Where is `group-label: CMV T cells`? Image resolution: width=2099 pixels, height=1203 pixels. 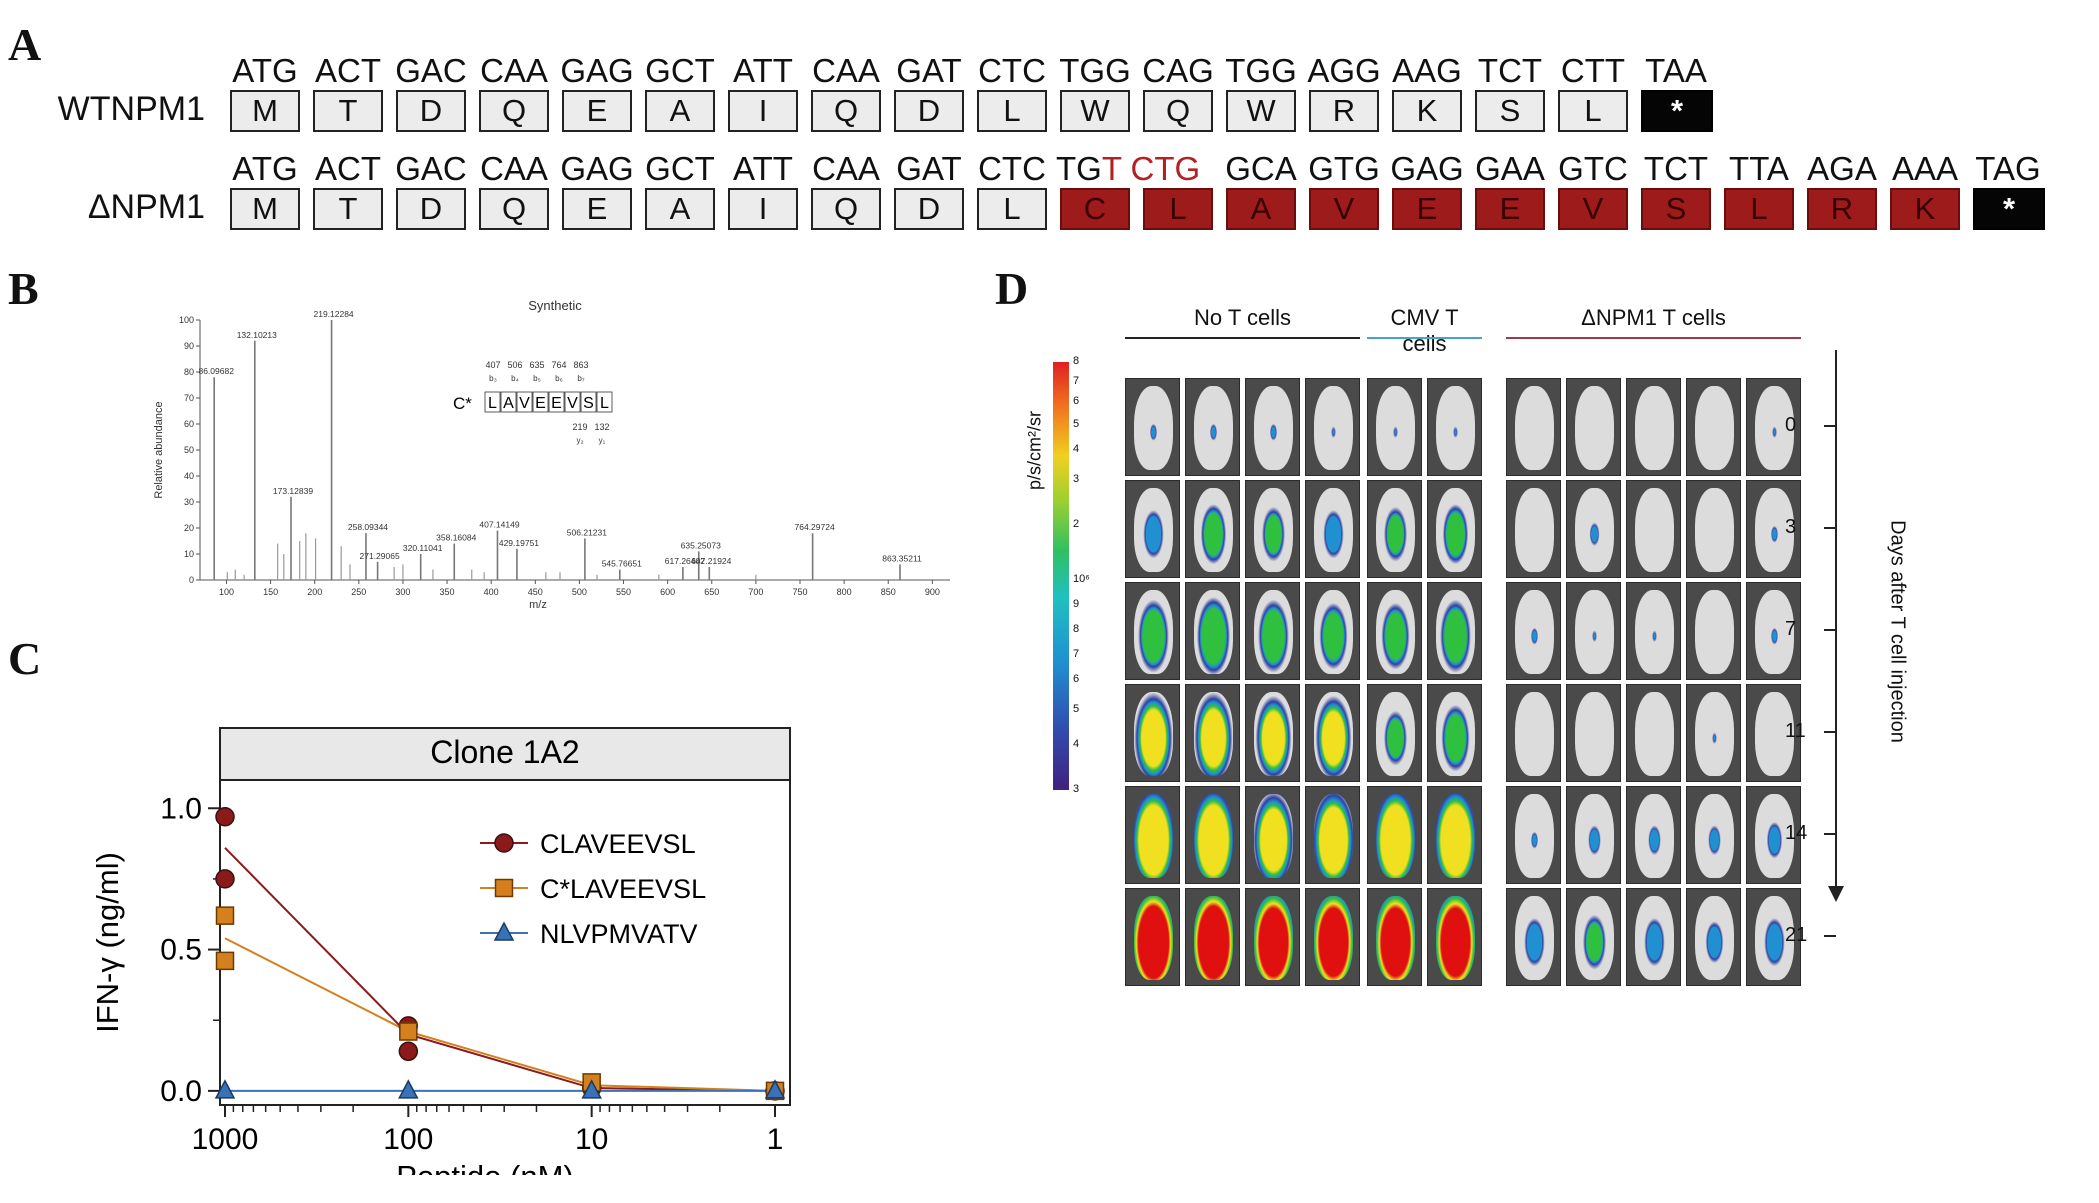
group-label: CMV T cells is located at coordinates (1424, 330).